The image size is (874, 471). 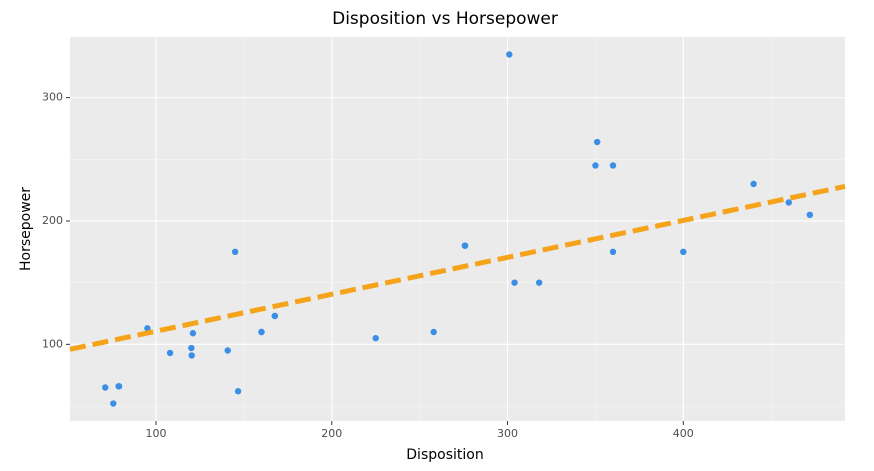 I want to click on x-axis-title: Disposition, so click(x=444, y=455).